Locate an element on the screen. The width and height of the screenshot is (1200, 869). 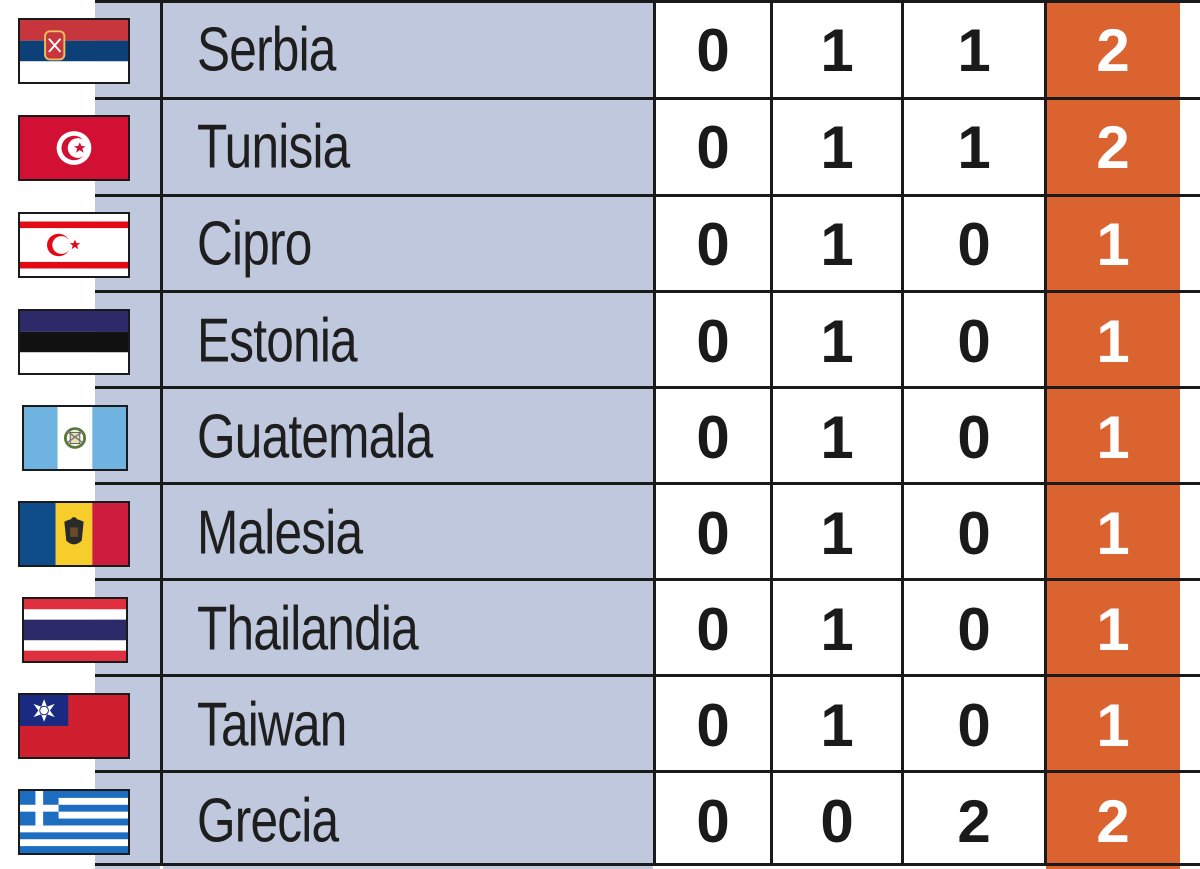
country-name-cell: Guatemala is located at coordinates (408, 437).